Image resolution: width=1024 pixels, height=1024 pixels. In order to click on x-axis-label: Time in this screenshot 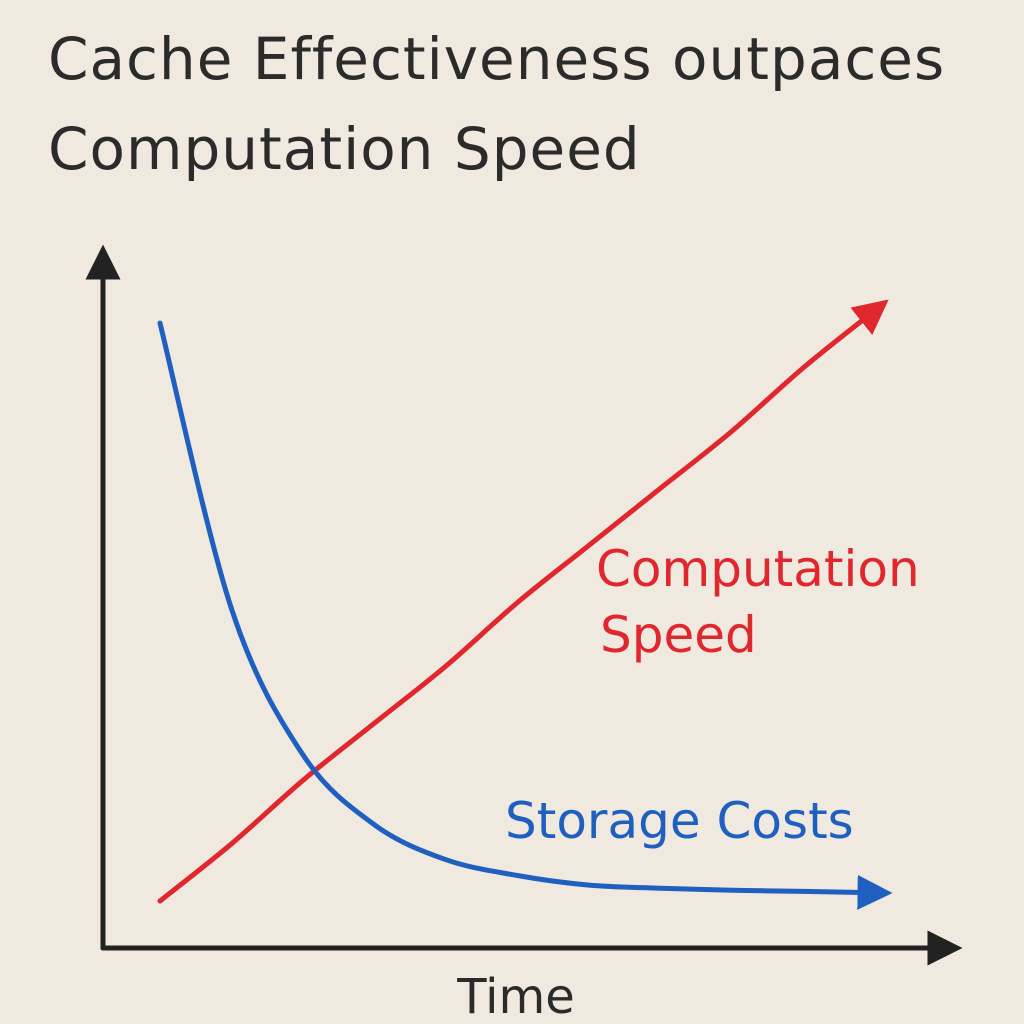, I will do `click(515, 996)`.